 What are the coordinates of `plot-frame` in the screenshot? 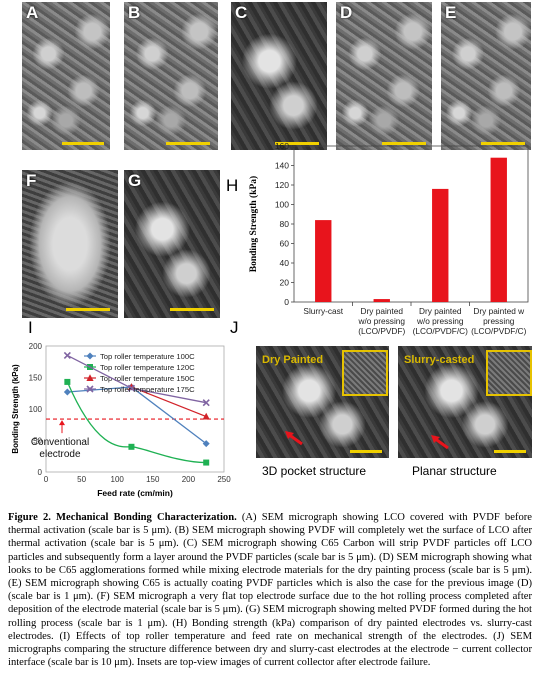 It's located at (135, 409).